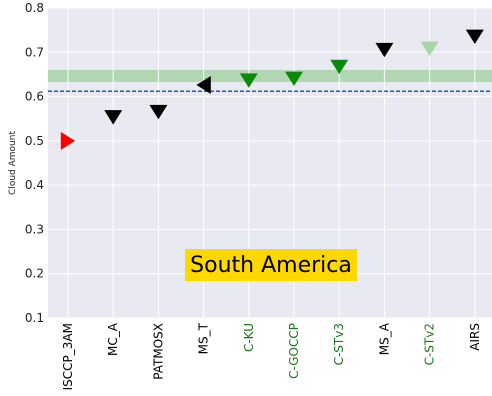 The height and width of the screenshot is (396, 492). I want to click on marker-ms-t, so click(203, 85).